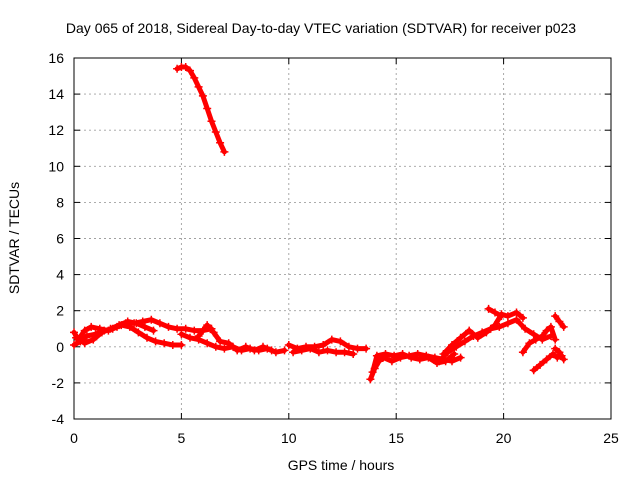 The width and height of the screenshot is (640, 480). Describe the element at coordinates (504, 438) in the screenshot. I see `x-tick-label: 20` at that location.